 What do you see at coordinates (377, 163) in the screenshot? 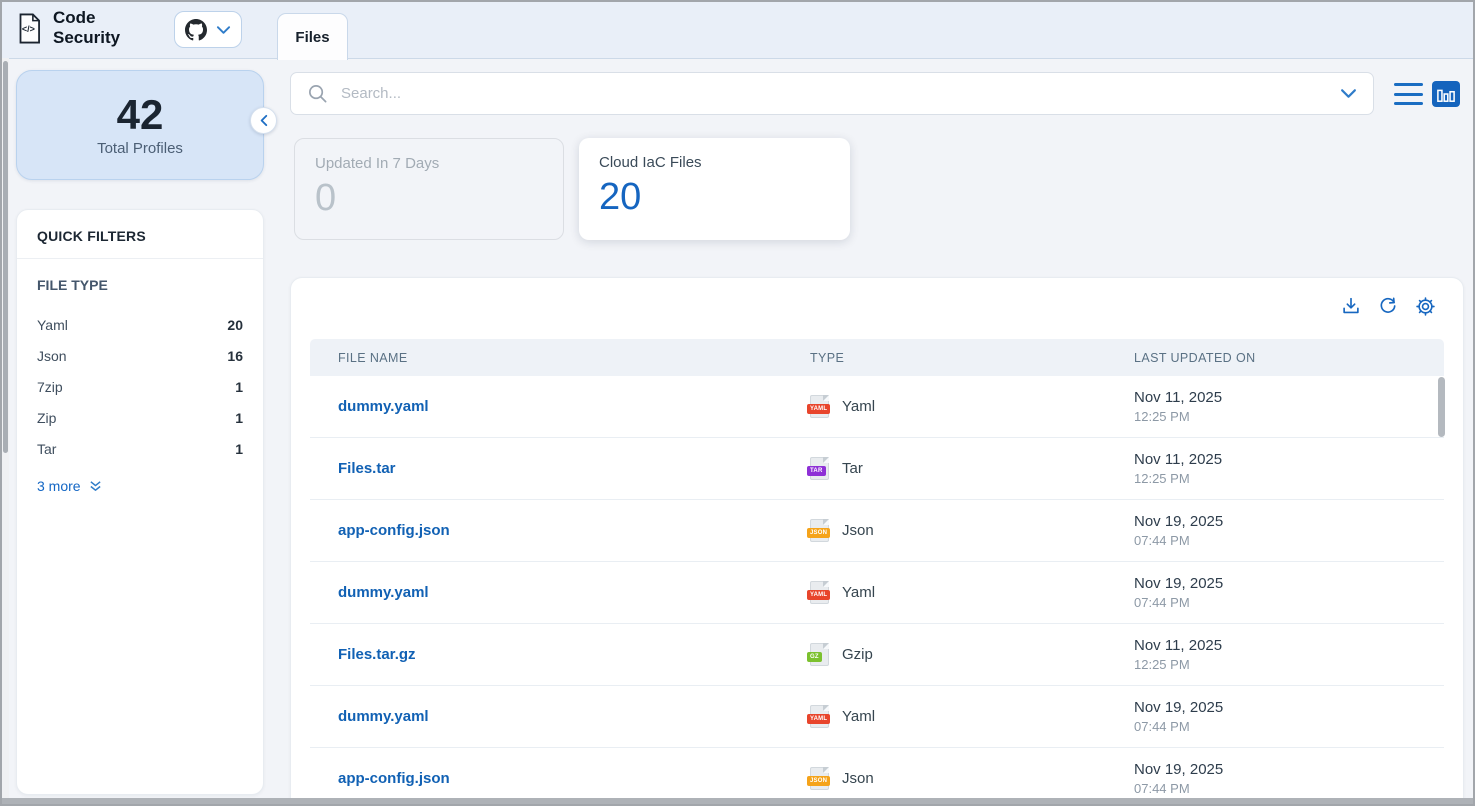
I see `stat-label: Updated In 7 Days` at bounding box center [377, 163].